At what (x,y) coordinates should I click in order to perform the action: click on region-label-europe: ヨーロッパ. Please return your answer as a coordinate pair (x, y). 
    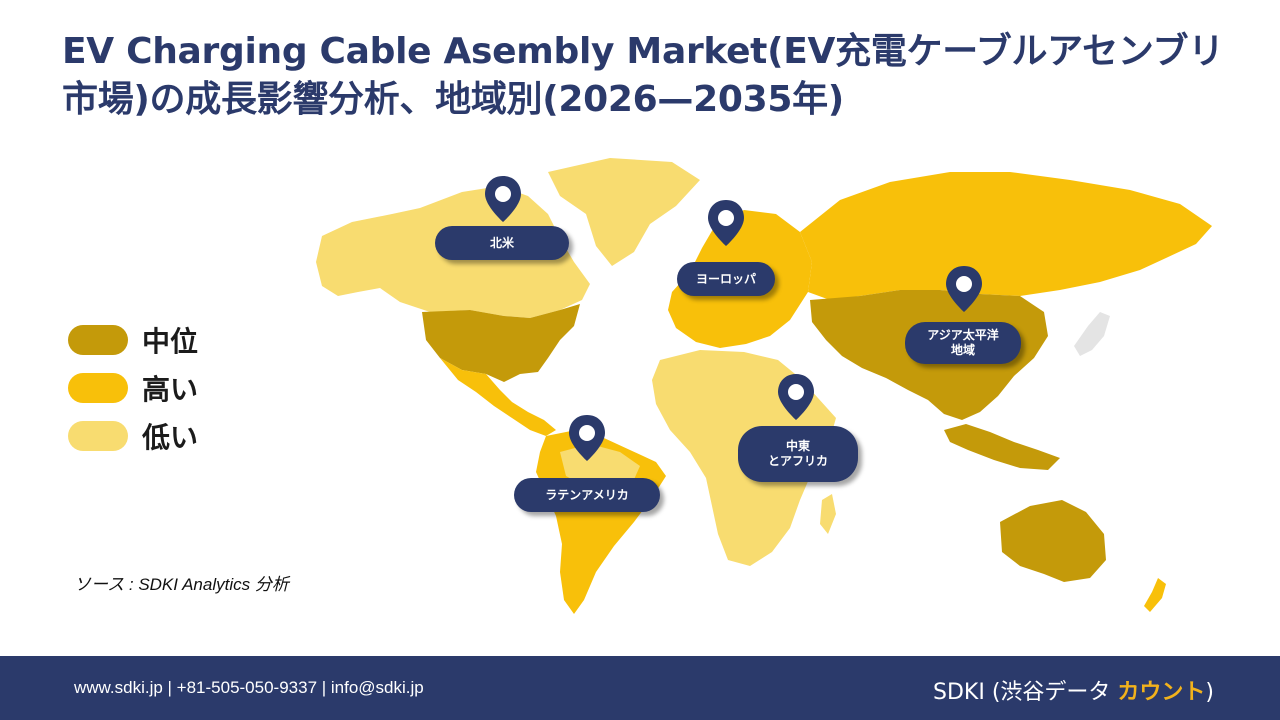
    Looking at the image, I should click on (726, 279).